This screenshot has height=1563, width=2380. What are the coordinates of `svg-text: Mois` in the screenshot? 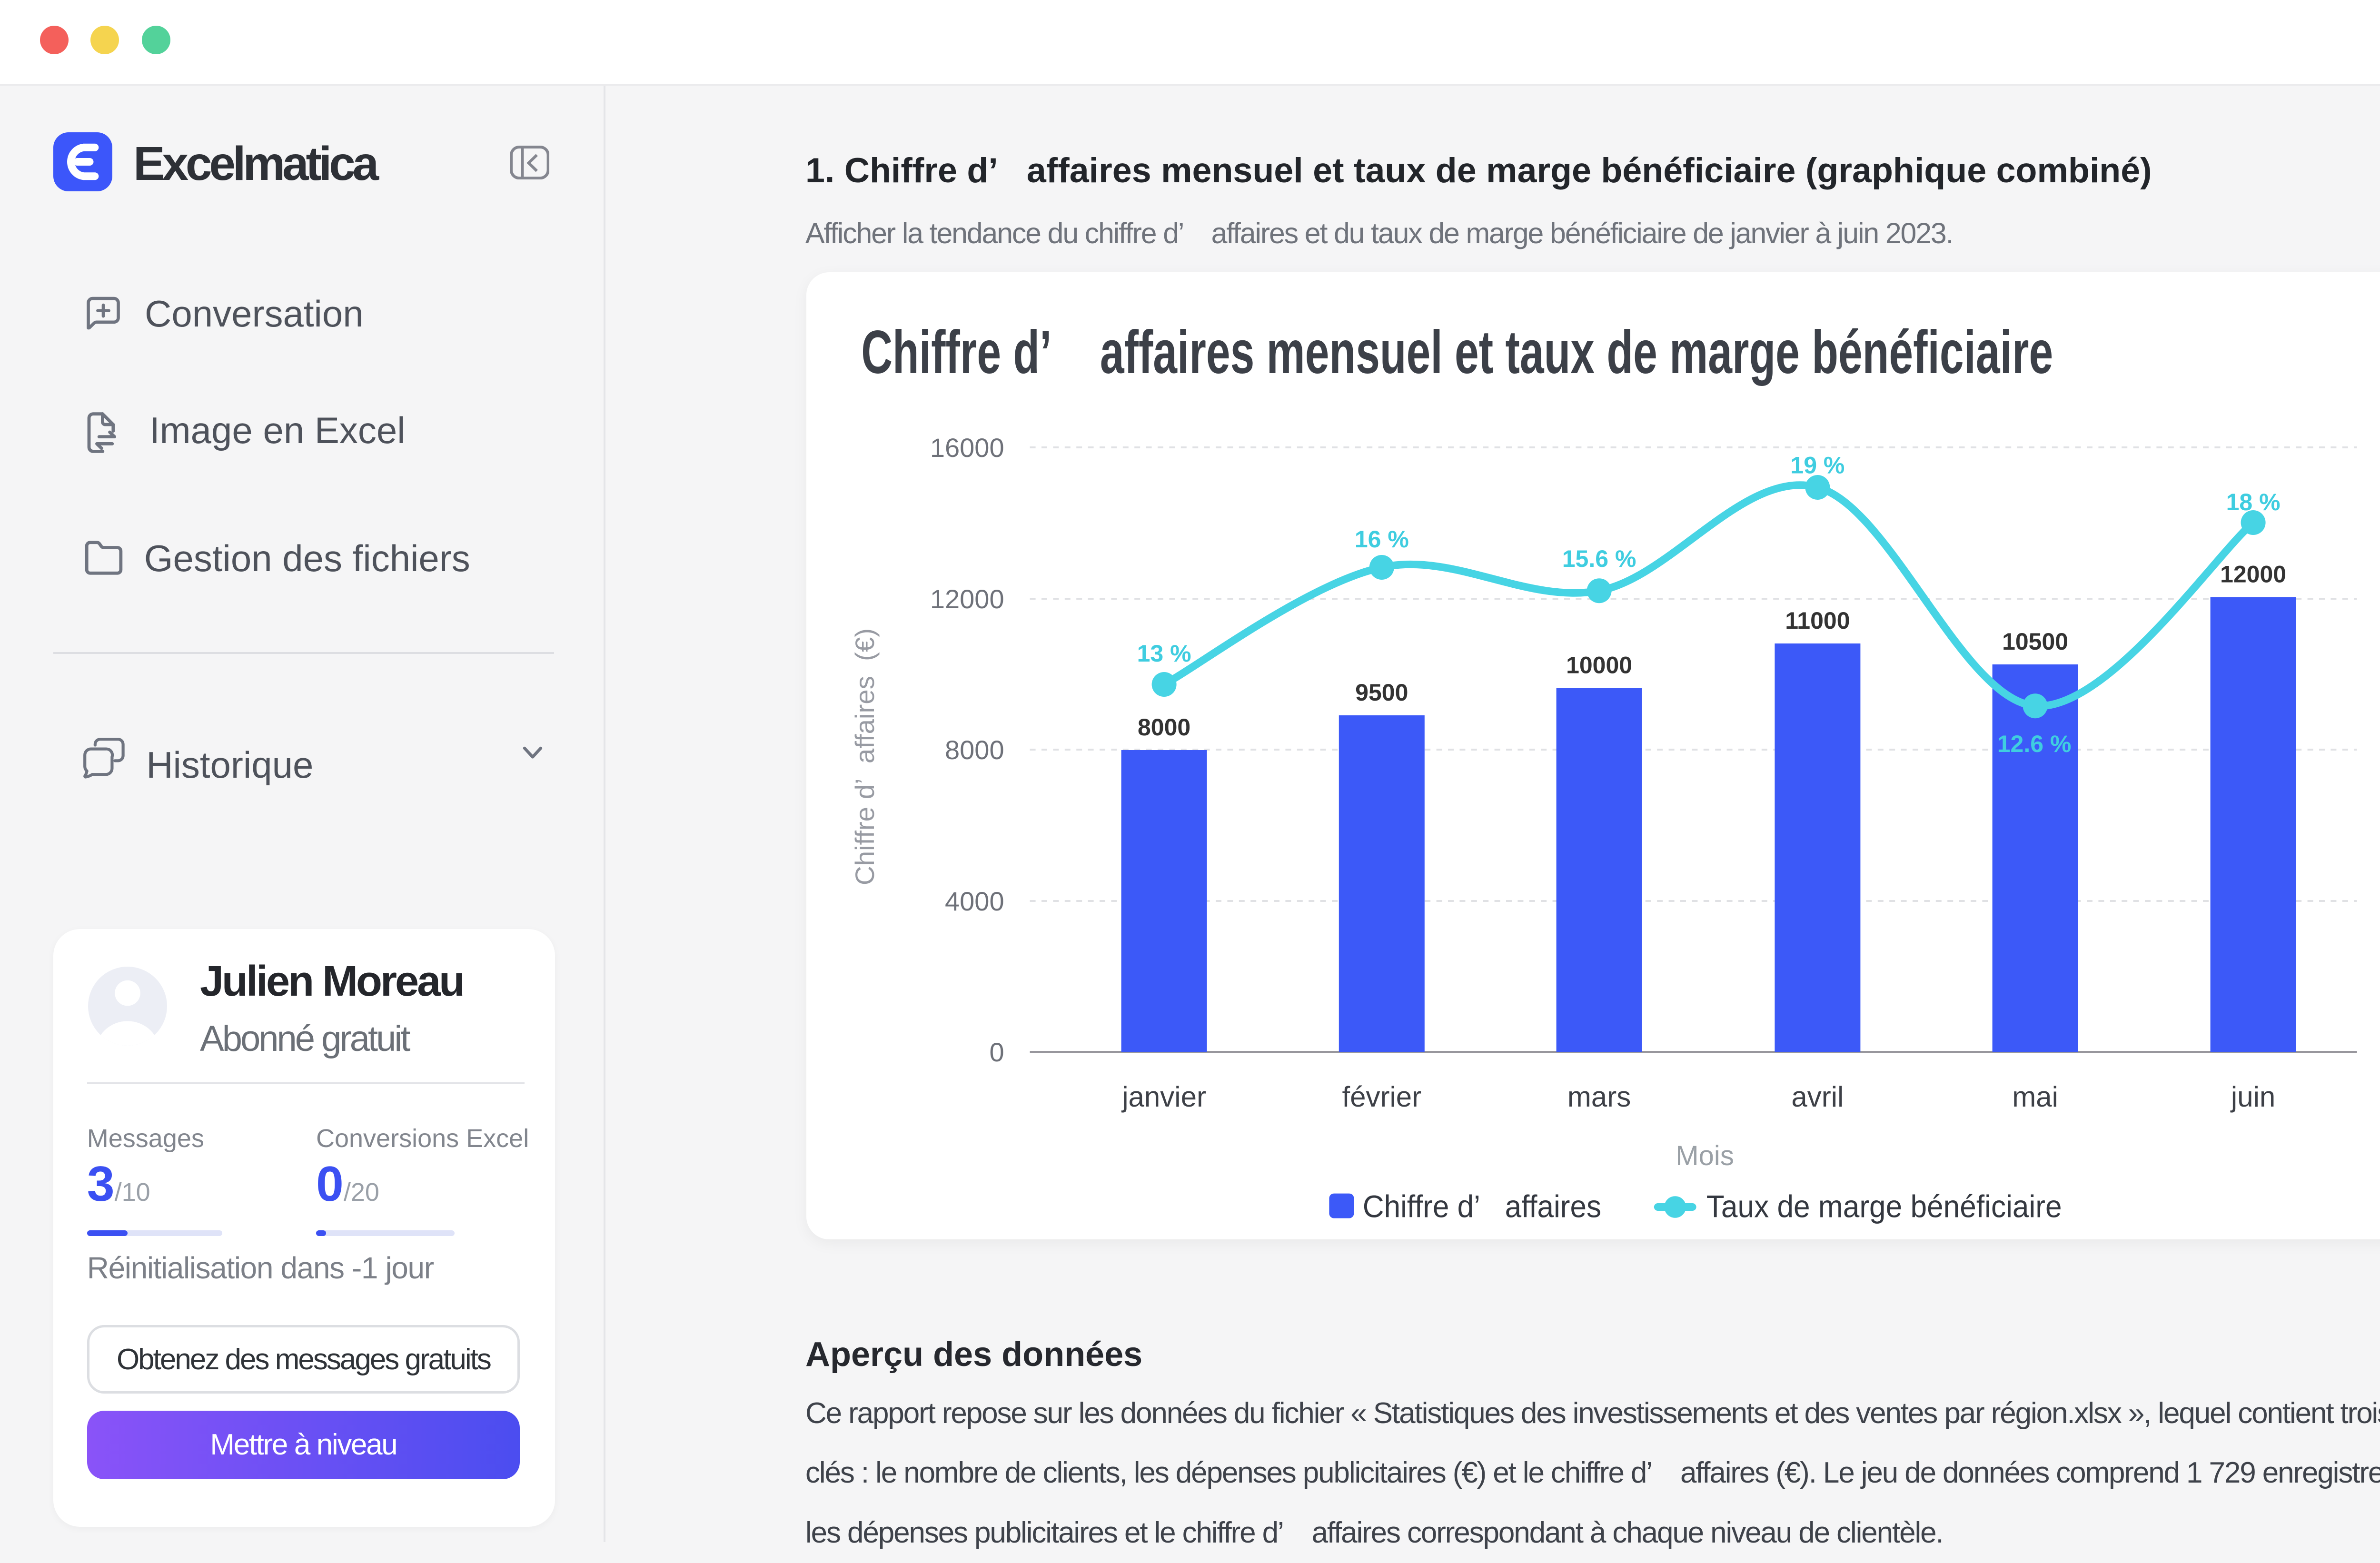 It's located at (1705, 1155).